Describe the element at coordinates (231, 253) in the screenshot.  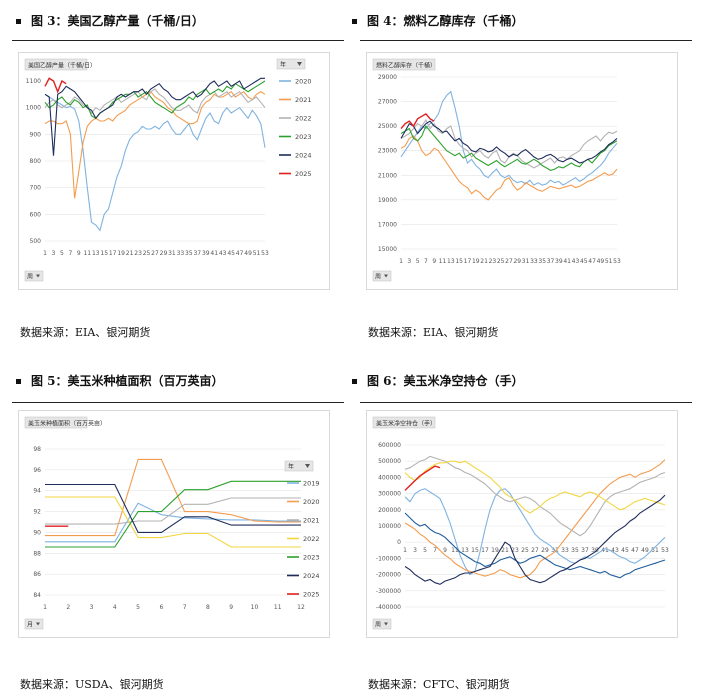
I see `x-tick-label: 45` at that location.